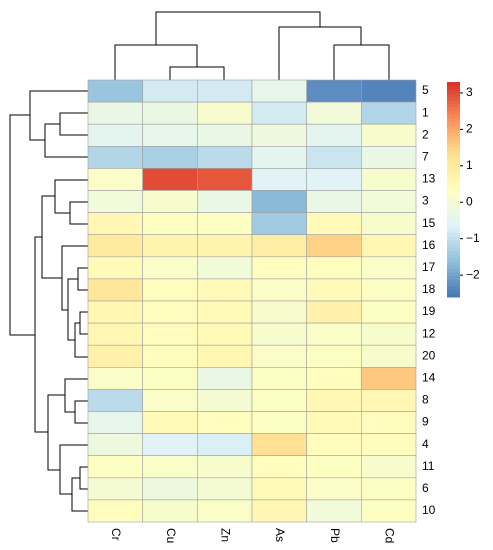  I want to click on row-label: 14, so click(429, 378).